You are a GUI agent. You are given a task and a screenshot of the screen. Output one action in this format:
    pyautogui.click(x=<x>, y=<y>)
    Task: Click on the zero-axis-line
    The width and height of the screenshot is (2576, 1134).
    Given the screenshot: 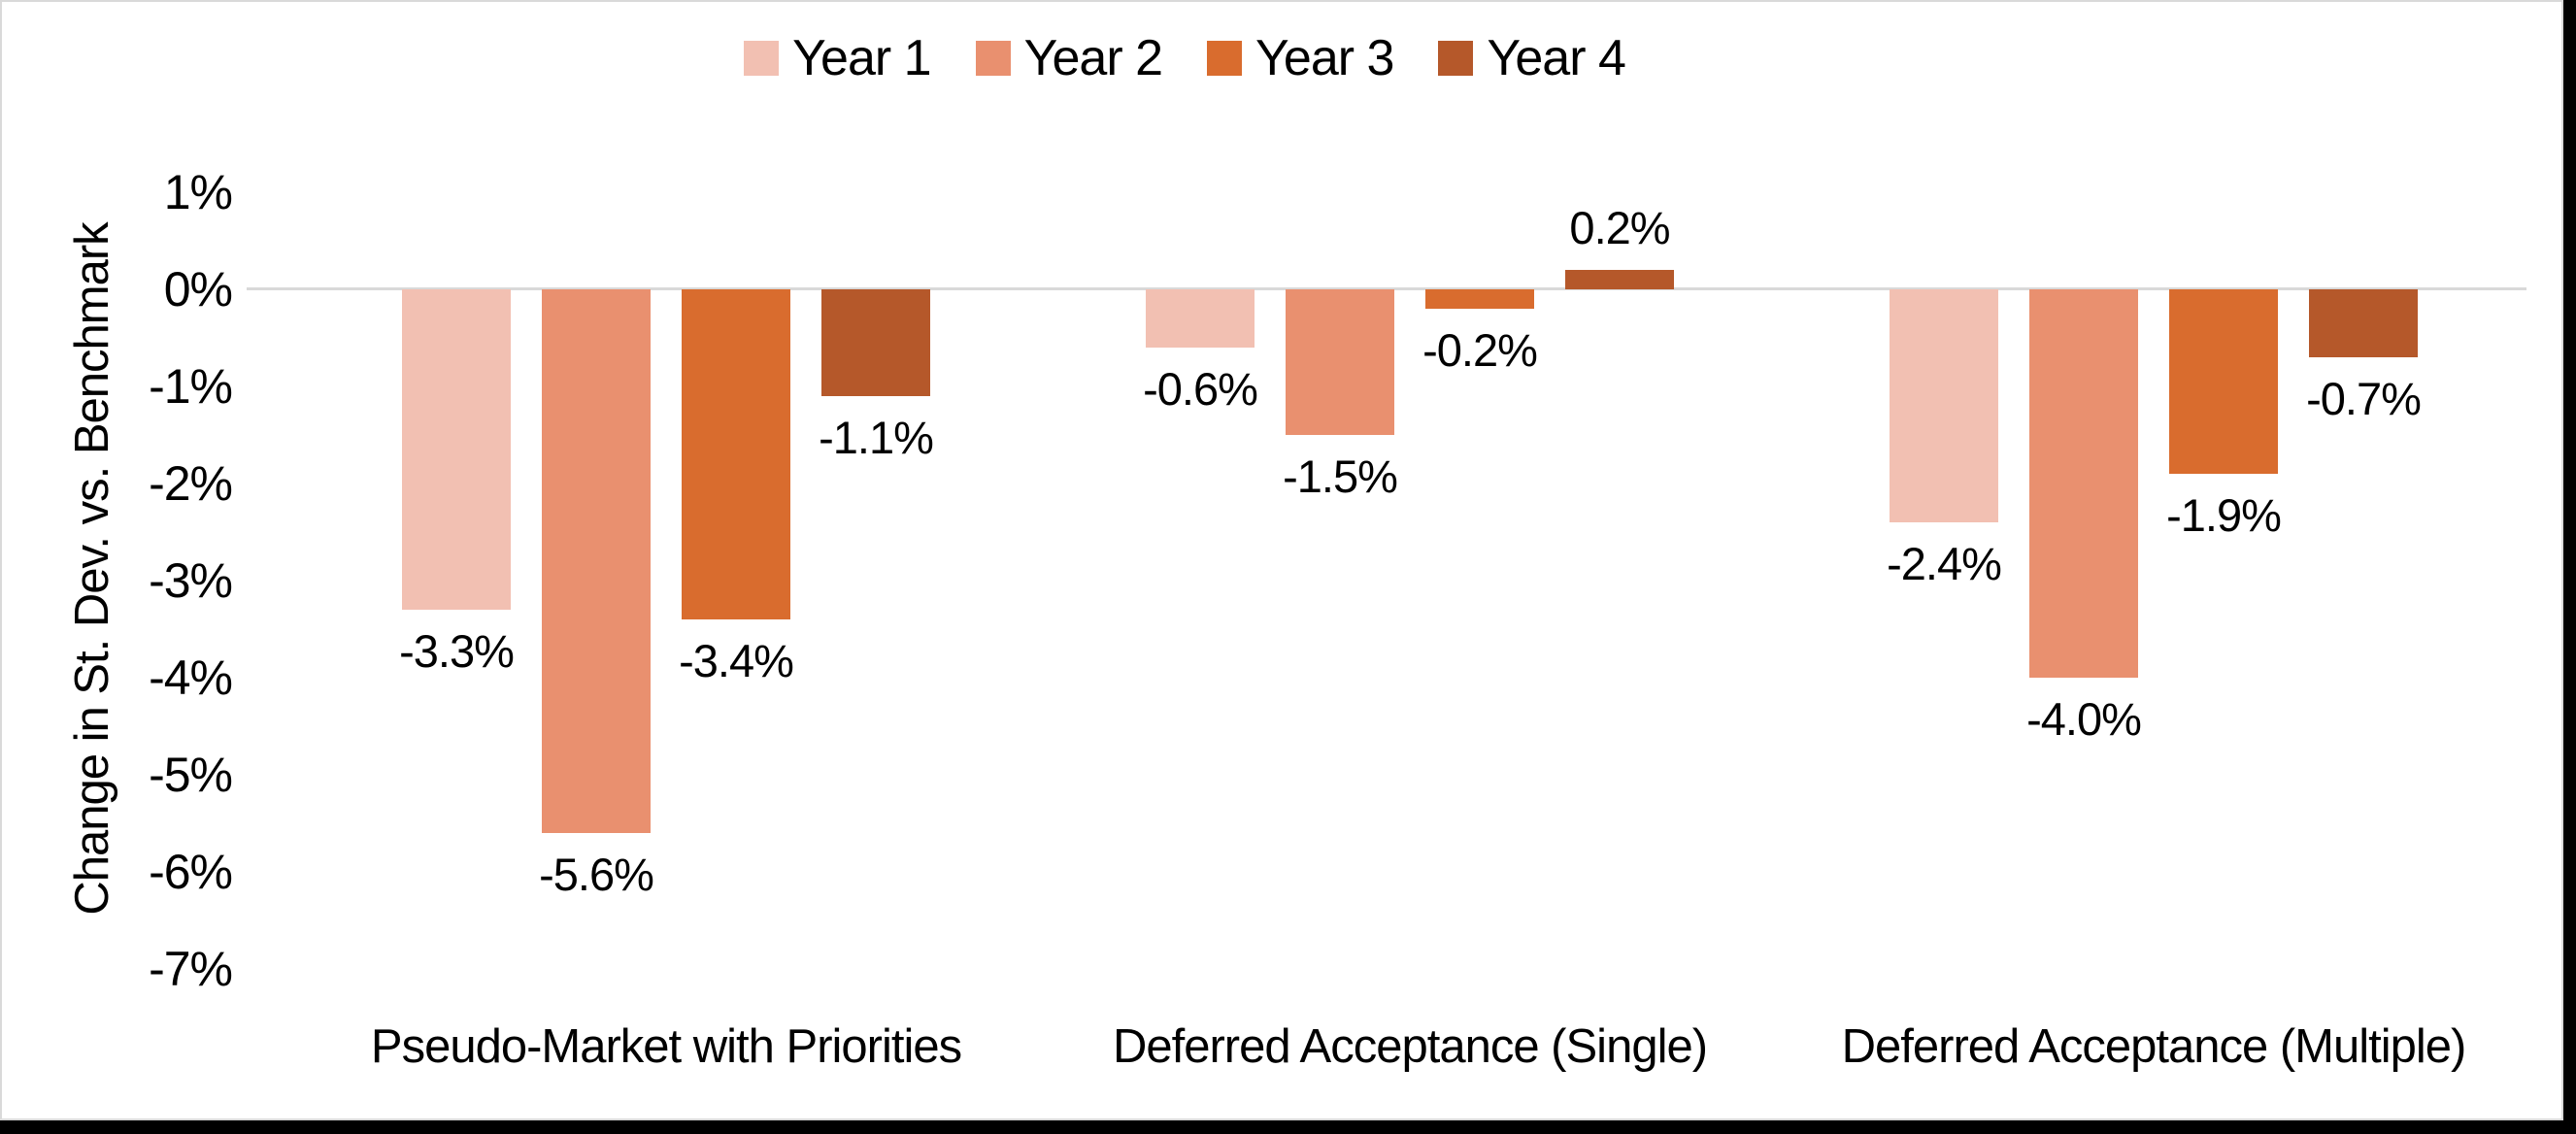 What is the action you would take?
    pyautogui.click(x=1387, y=288)
    